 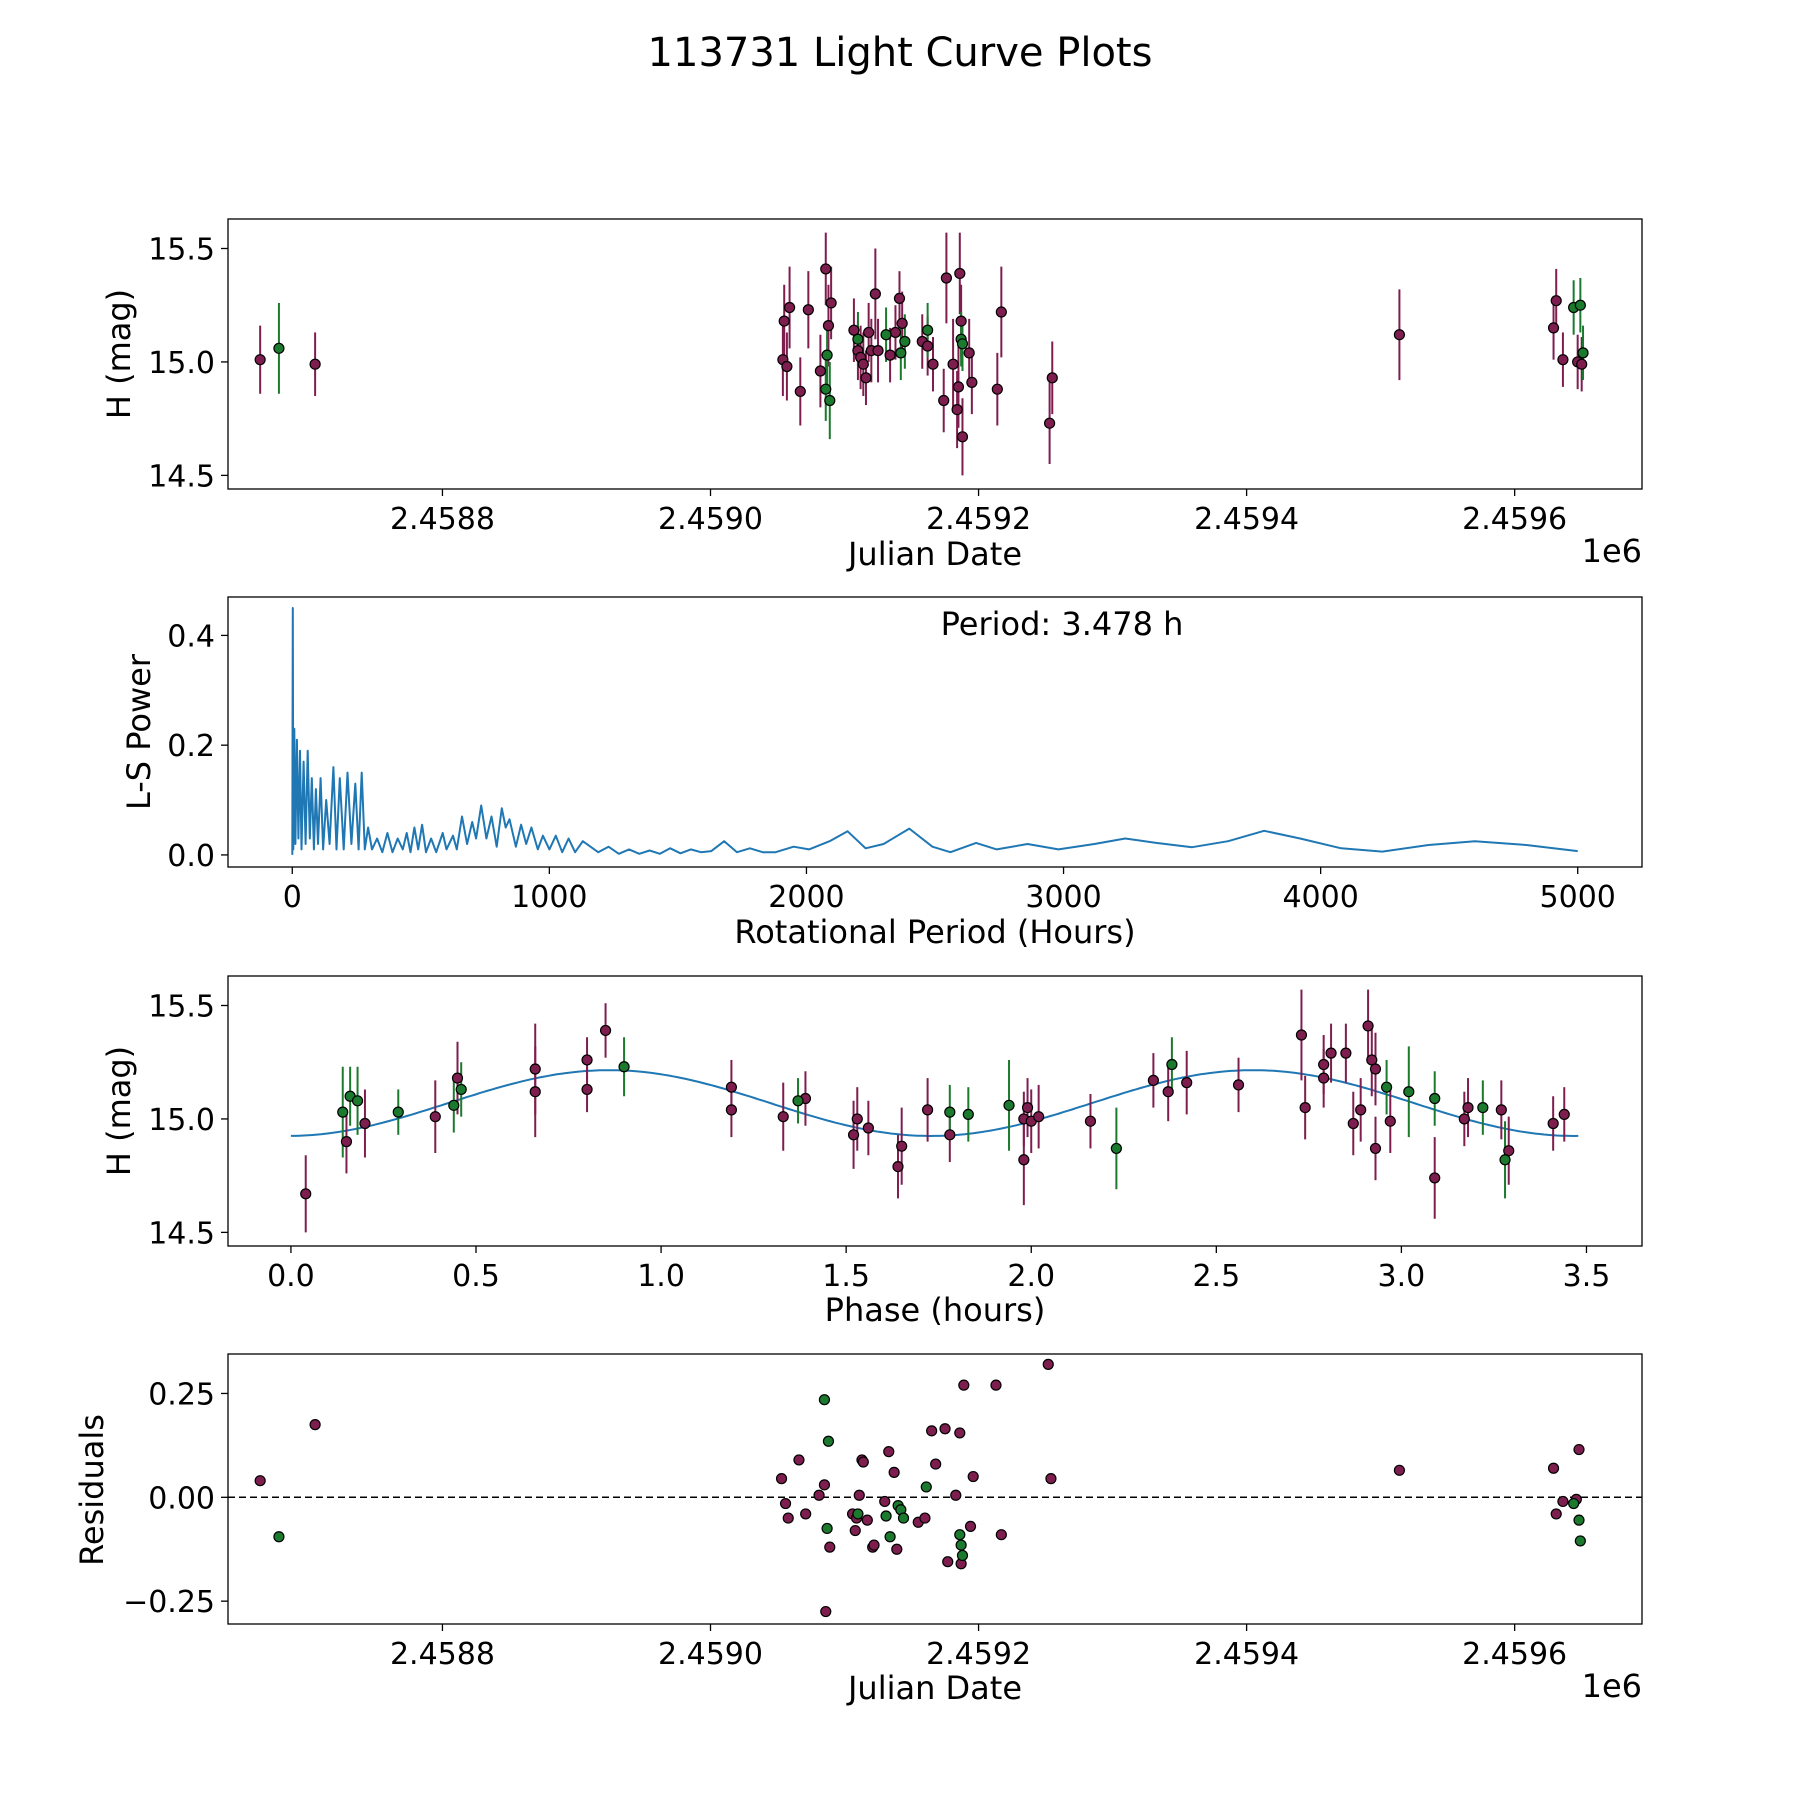 I want to click on periodogram-line, so click(x=934, y=731).